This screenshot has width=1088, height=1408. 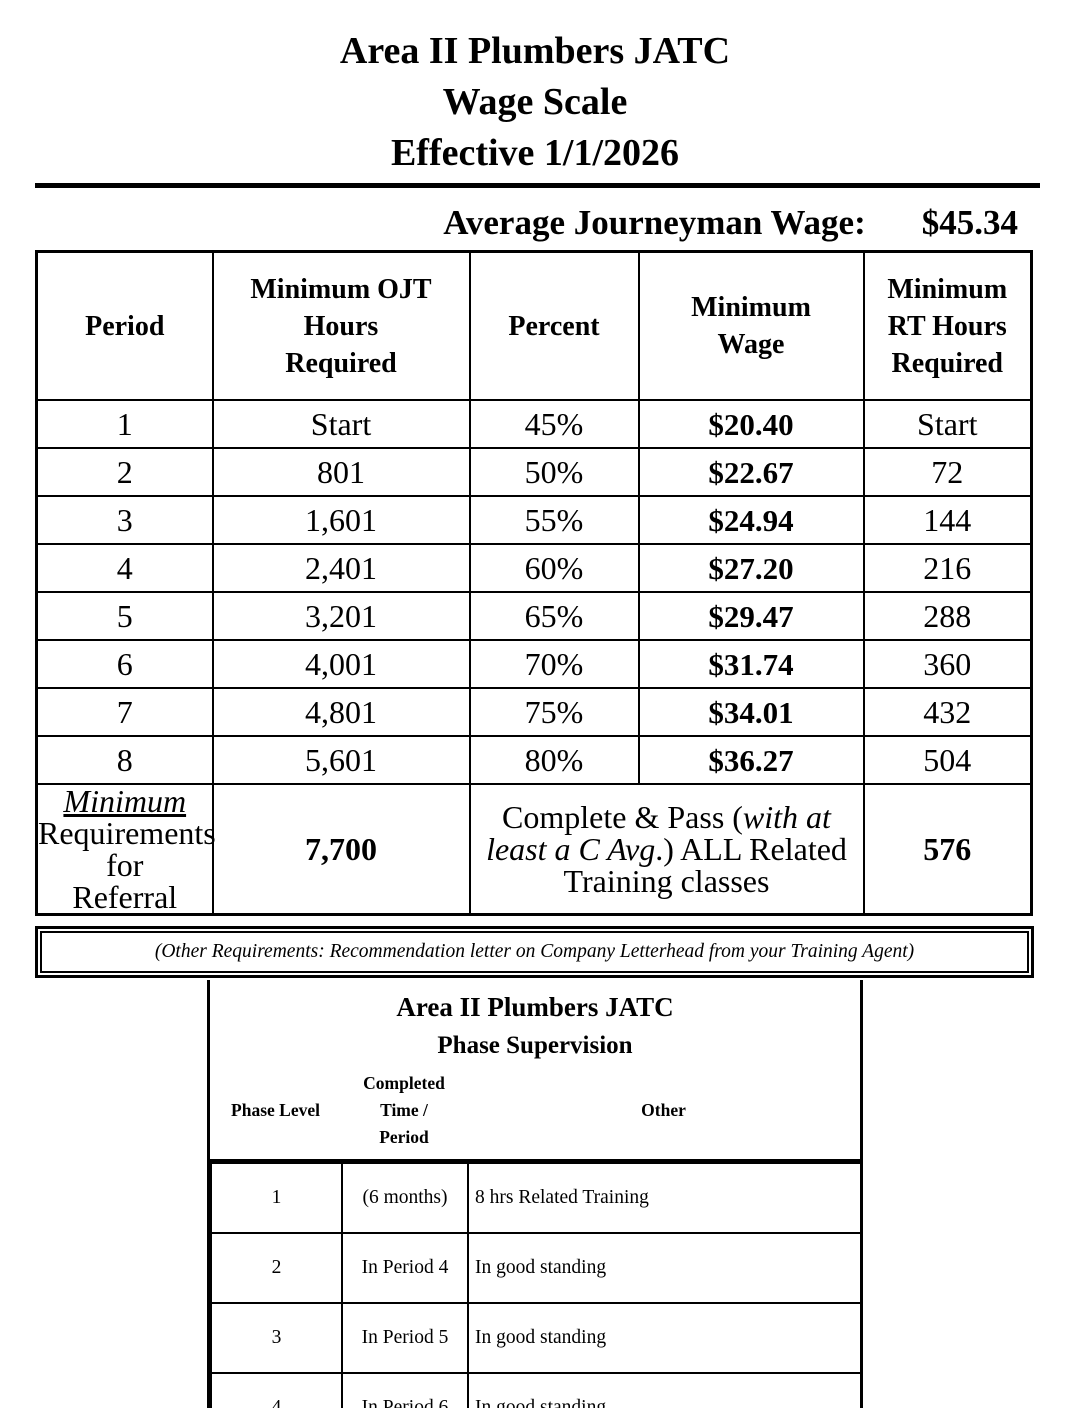 I want to click on average-wage-label: Average Journeyman Wage:, so click(x=654, y=222).